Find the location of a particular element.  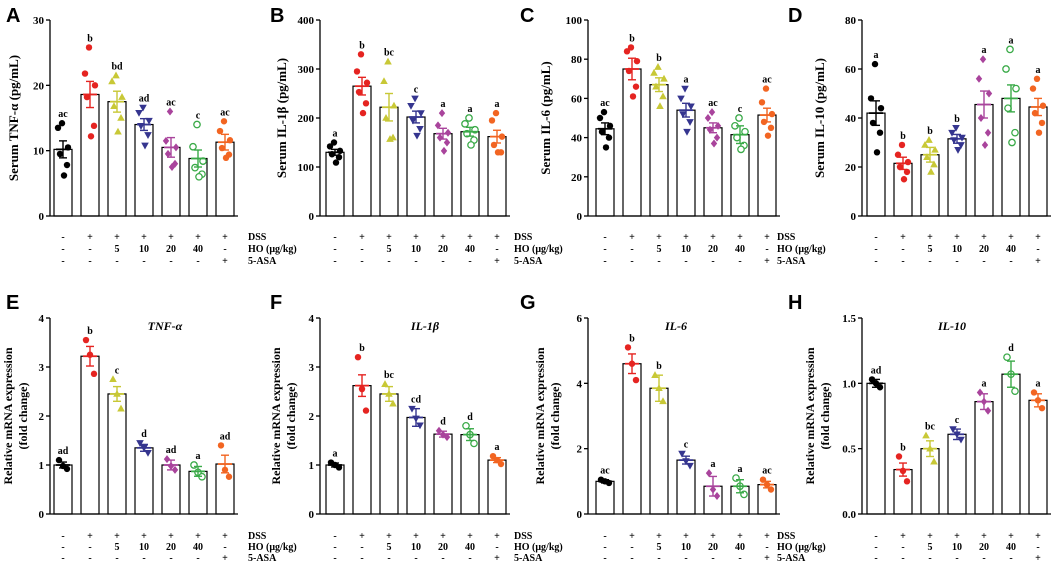

y-tick-label: 200 is located at coordinates (306, 119).